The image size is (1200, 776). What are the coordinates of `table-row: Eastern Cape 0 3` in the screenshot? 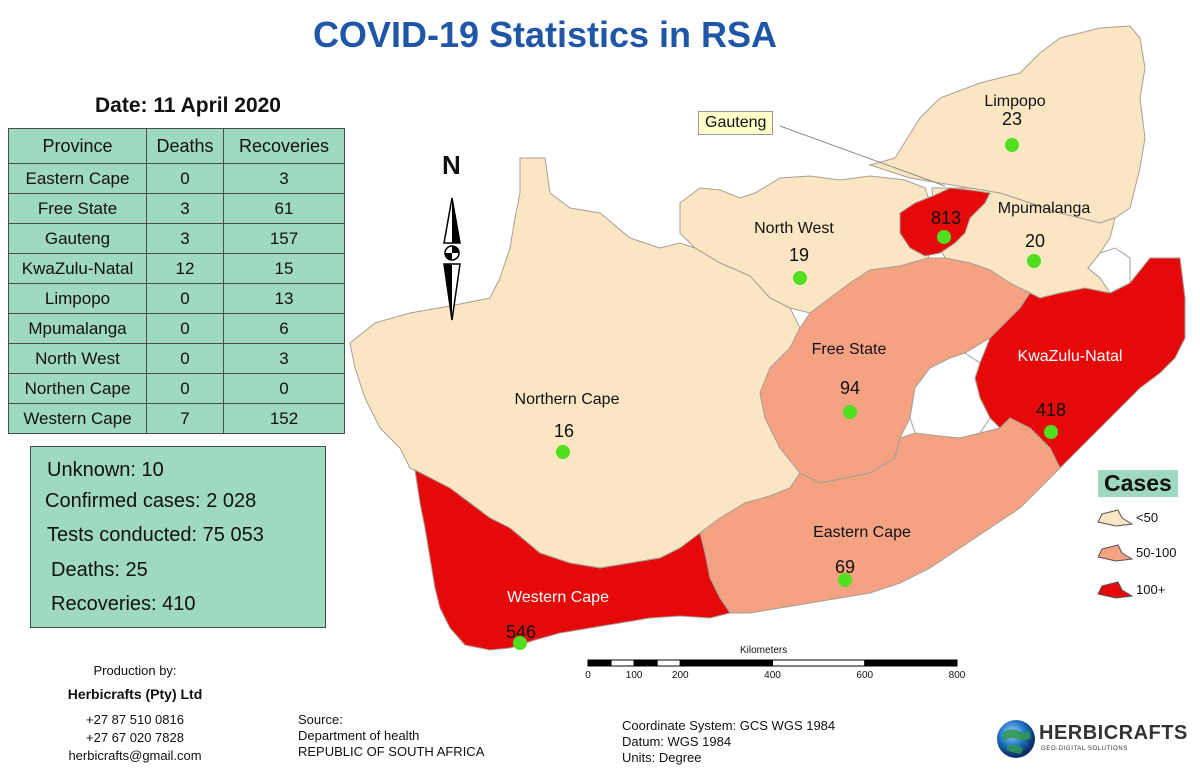 It's located at (176, 178).